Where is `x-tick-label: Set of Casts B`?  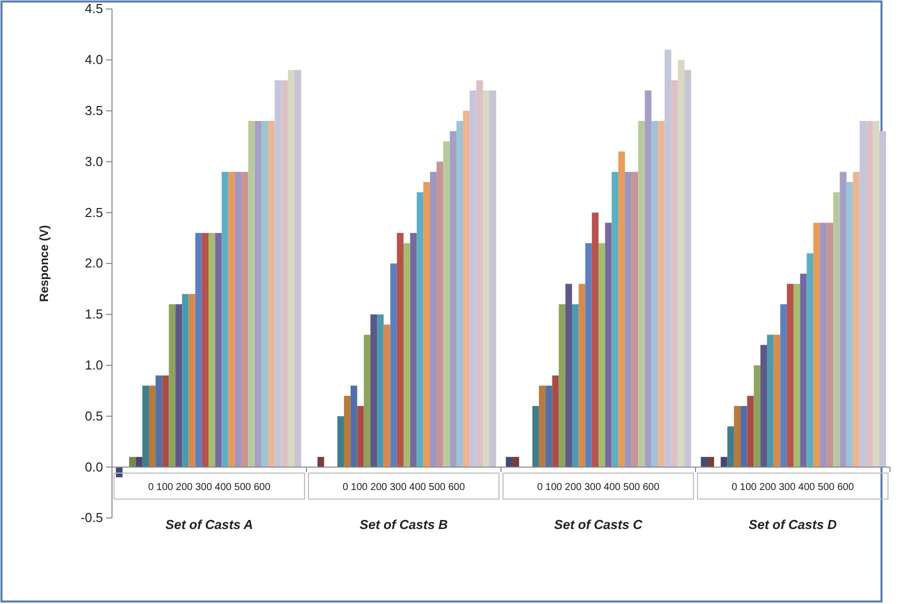
x-tick-label: Set of Casts B is located at coordinates (404, 524).